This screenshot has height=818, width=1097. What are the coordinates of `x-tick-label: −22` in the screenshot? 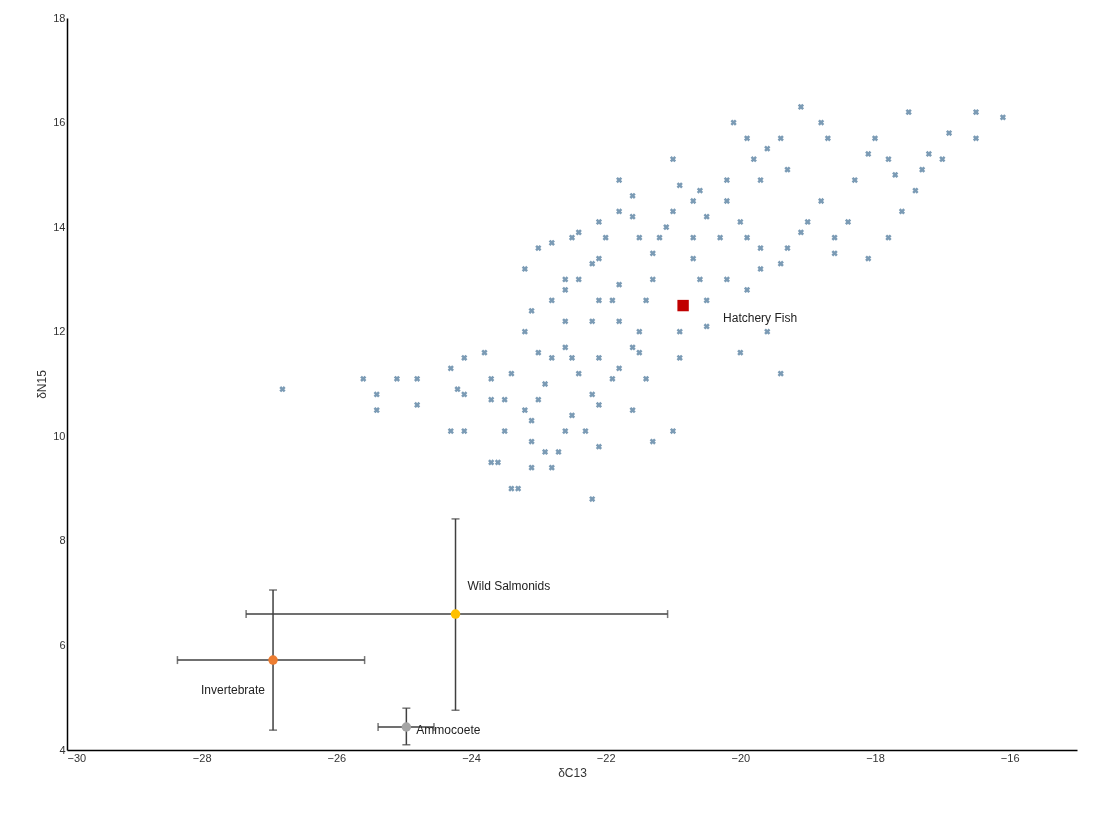 It's located at (606, 757).